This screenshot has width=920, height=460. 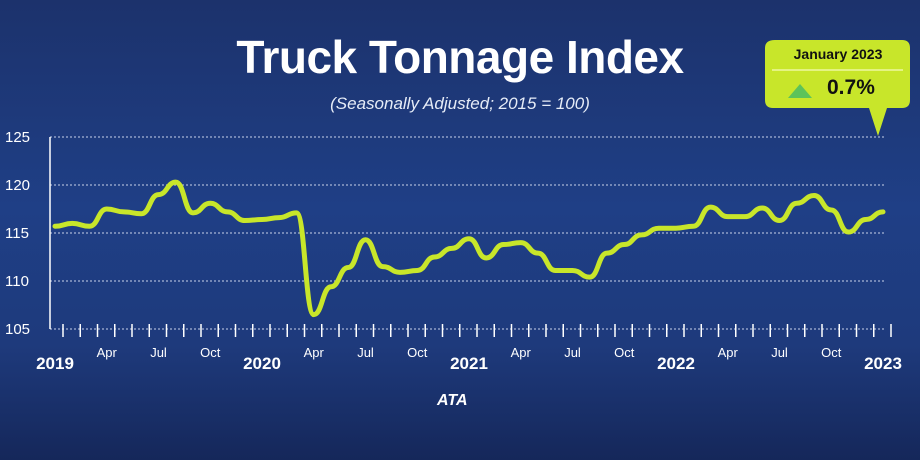 What do you see at coordinates (17, 233) in the screenshot?
I see `y-tick-label: 115` at bounding box center [17, 233].